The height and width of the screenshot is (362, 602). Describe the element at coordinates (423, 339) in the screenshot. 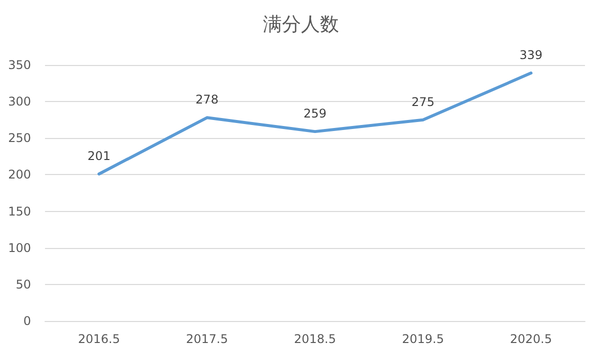

I see `x-tick-label: 2019.5` at that location.